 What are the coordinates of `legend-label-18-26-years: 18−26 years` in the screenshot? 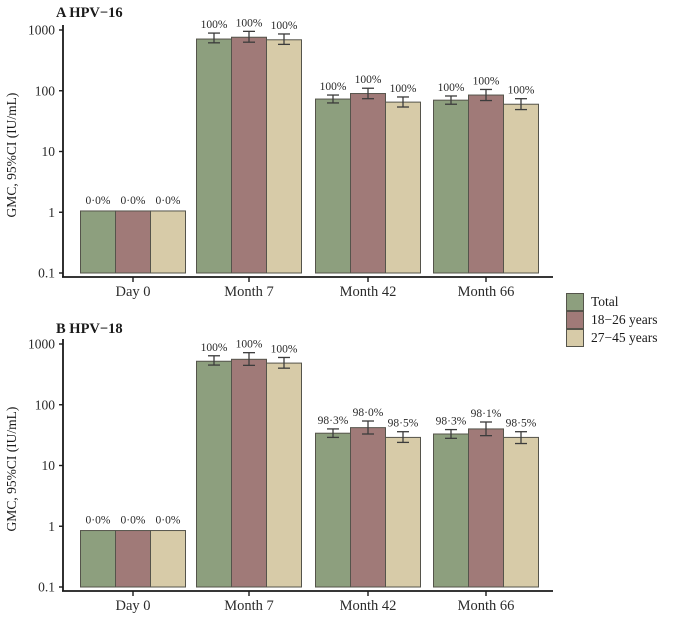 It's located at (624, 319).